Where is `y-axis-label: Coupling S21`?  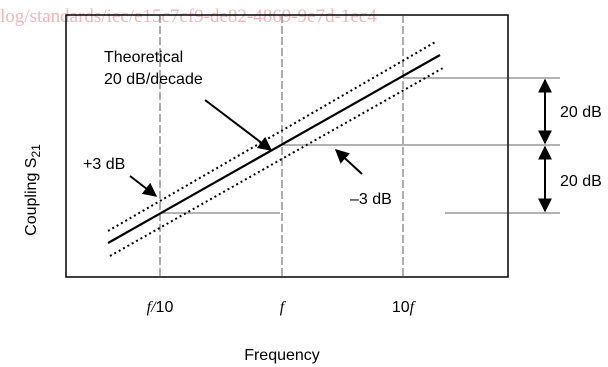
y-axis-label: Coupling S21 is located at coordinates (33, 190).